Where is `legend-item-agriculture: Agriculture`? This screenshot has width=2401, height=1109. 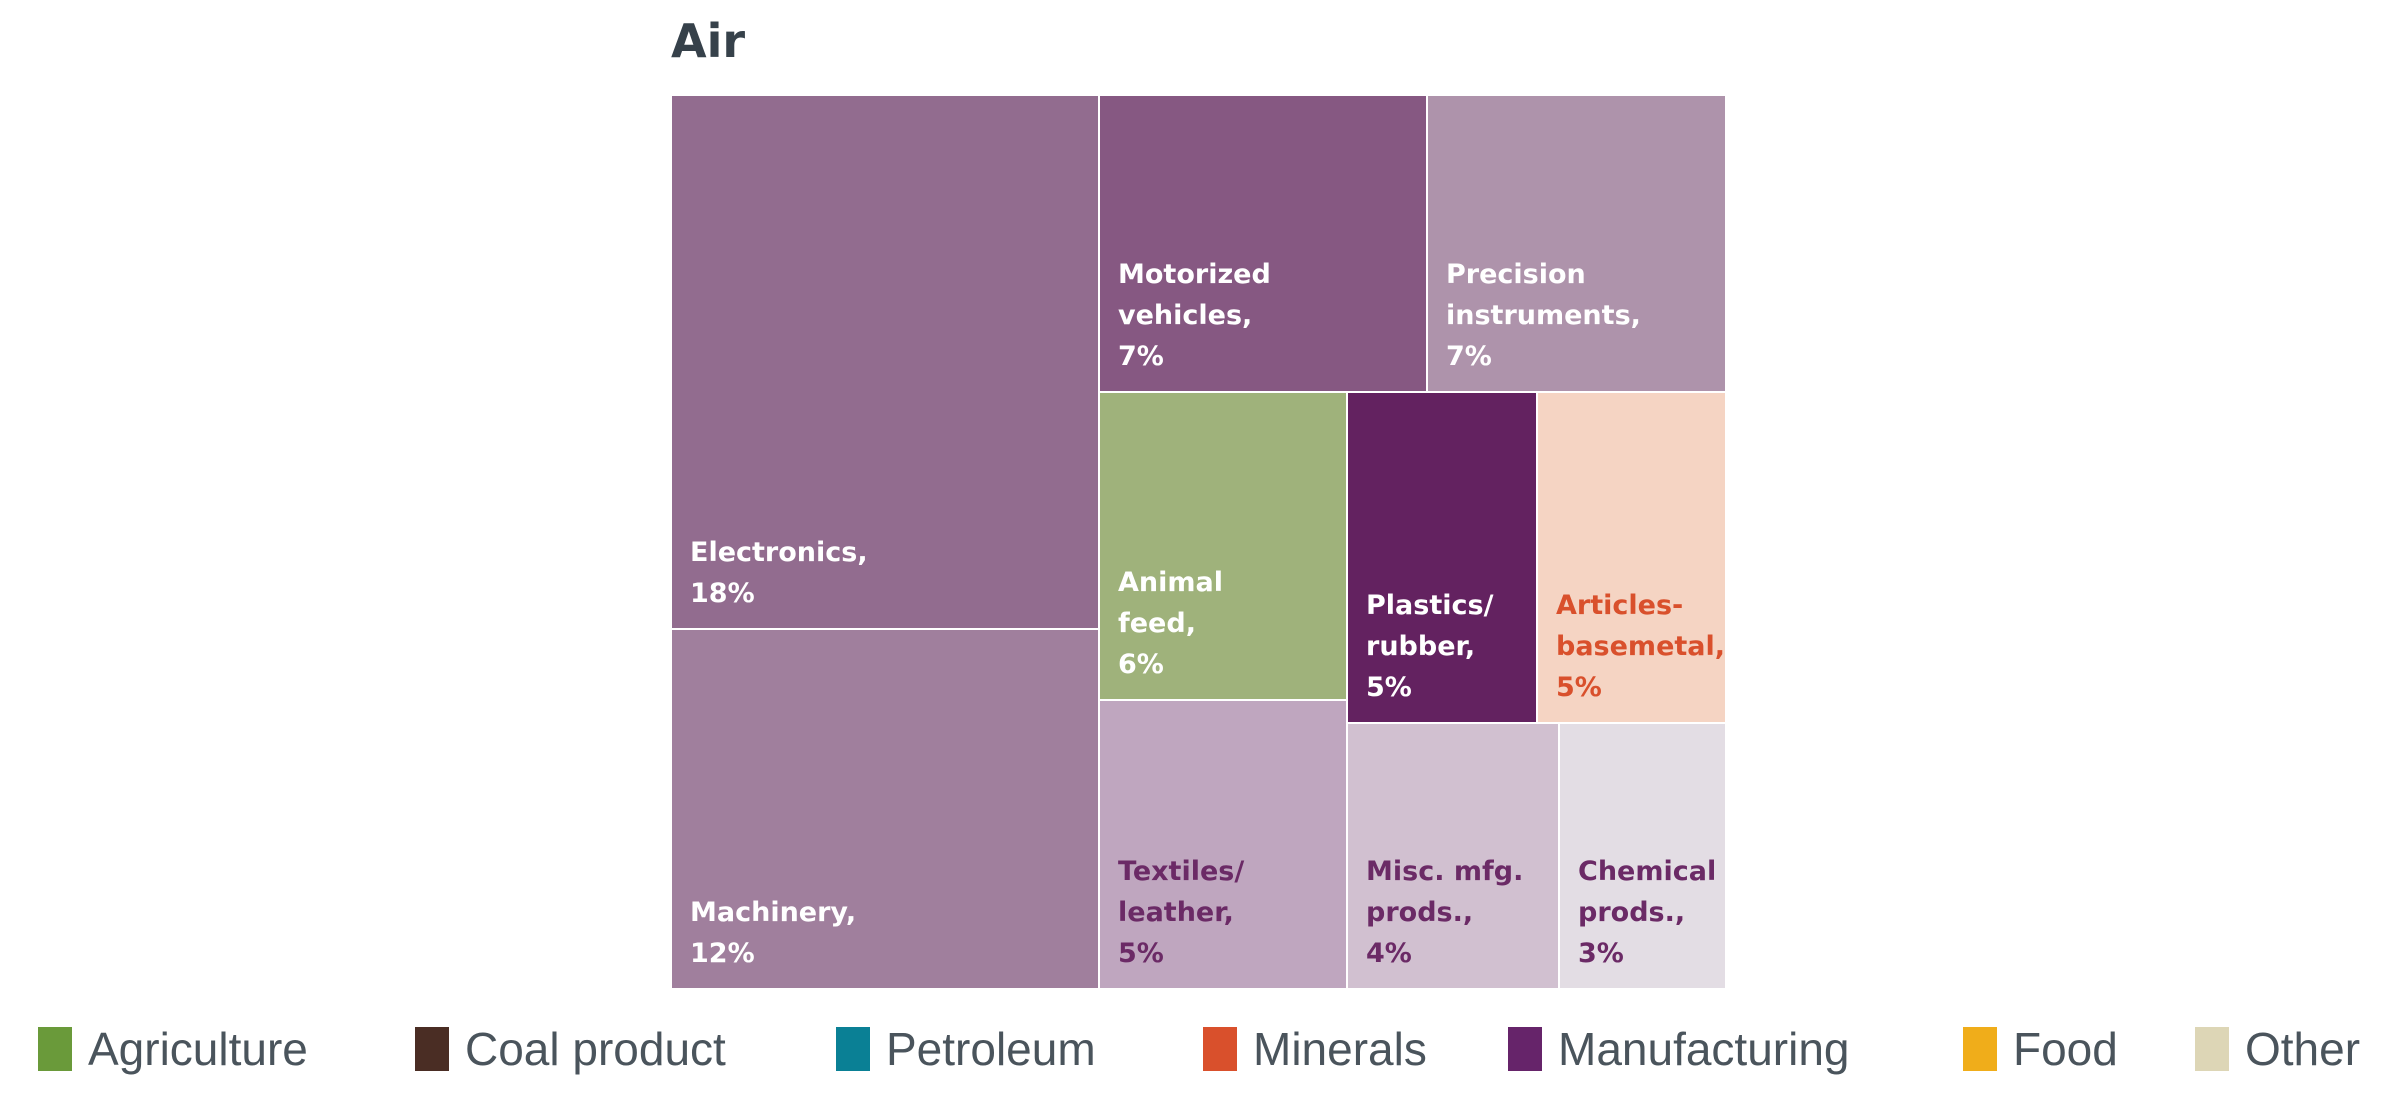
legend-item-agriculture: Agriculture is located at coordinates (173, 1049).